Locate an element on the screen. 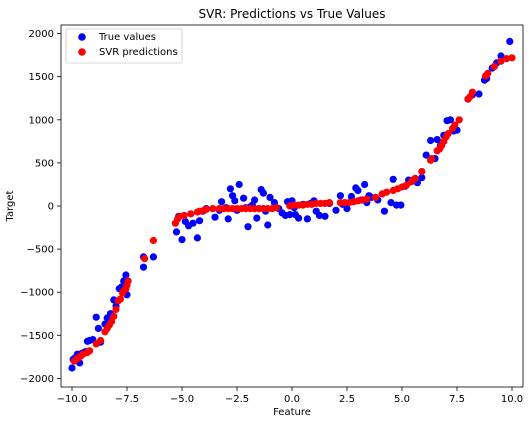  legend-label-svr-predictions: SVR predictions is located at coordinates (138, 52).